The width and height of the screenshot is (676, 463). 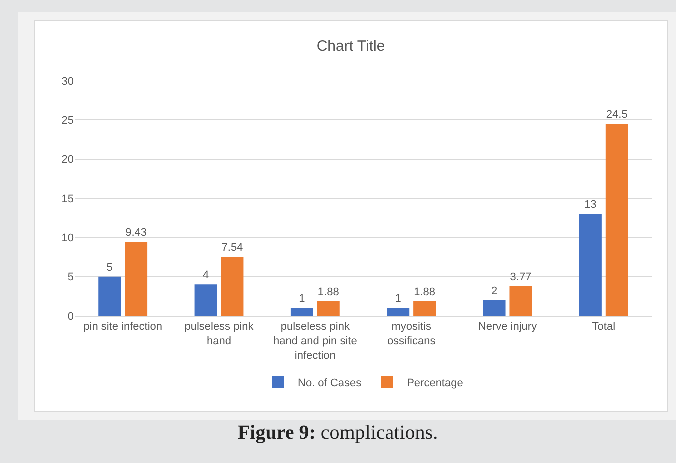 What do you see at coordinates (219, 334) in the screenshot?
I see `x-tick-label: pulseless pink hand` at bounding box center [219, 334].